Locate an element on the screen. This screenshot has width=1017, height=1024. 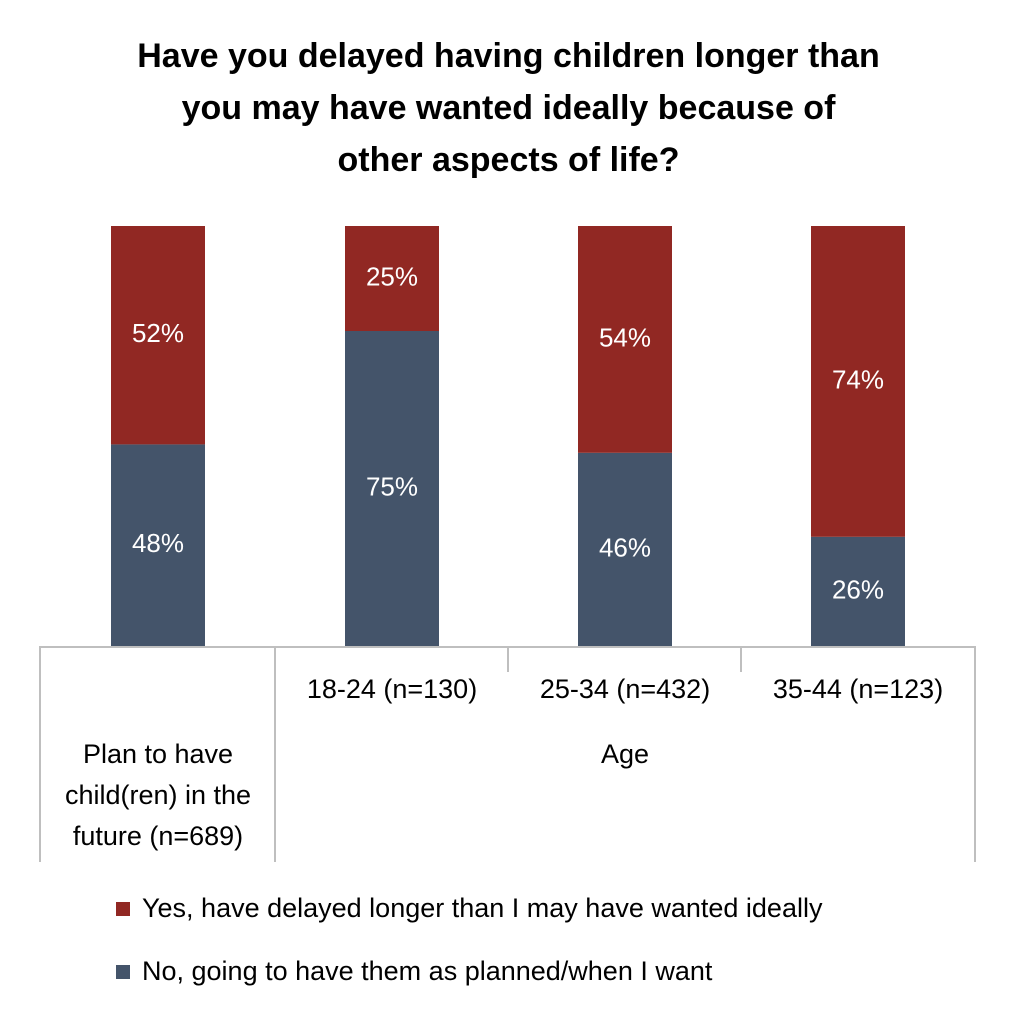
category-label-2: 25-34 (n=432) is located at coordinates (625, 689).